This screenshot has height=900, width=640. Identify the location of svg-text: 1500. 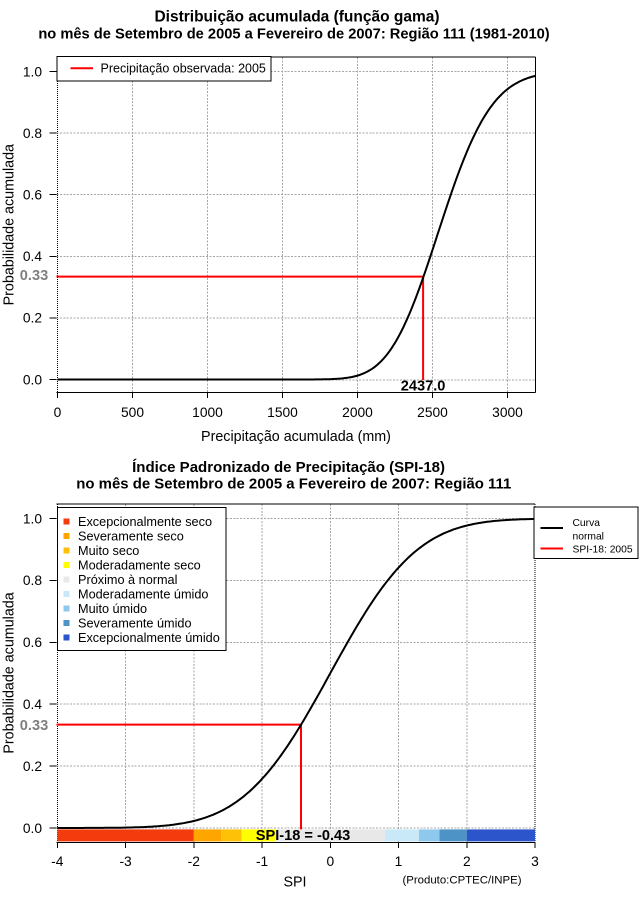
(282, 412).